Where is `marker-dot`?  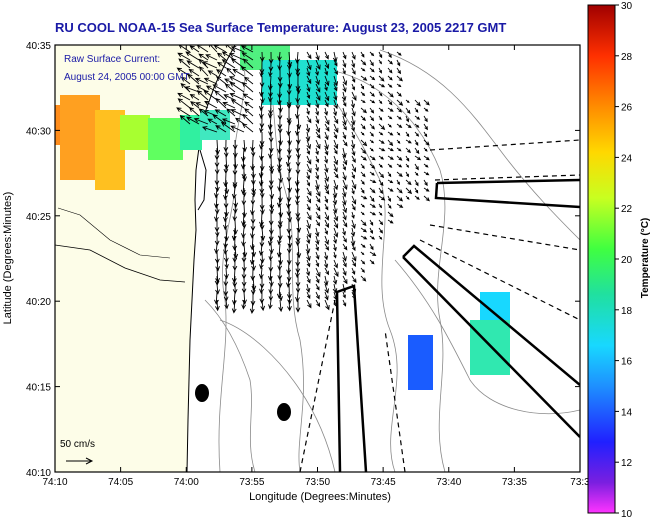 marker-dot is located at coordinates (284, 412).